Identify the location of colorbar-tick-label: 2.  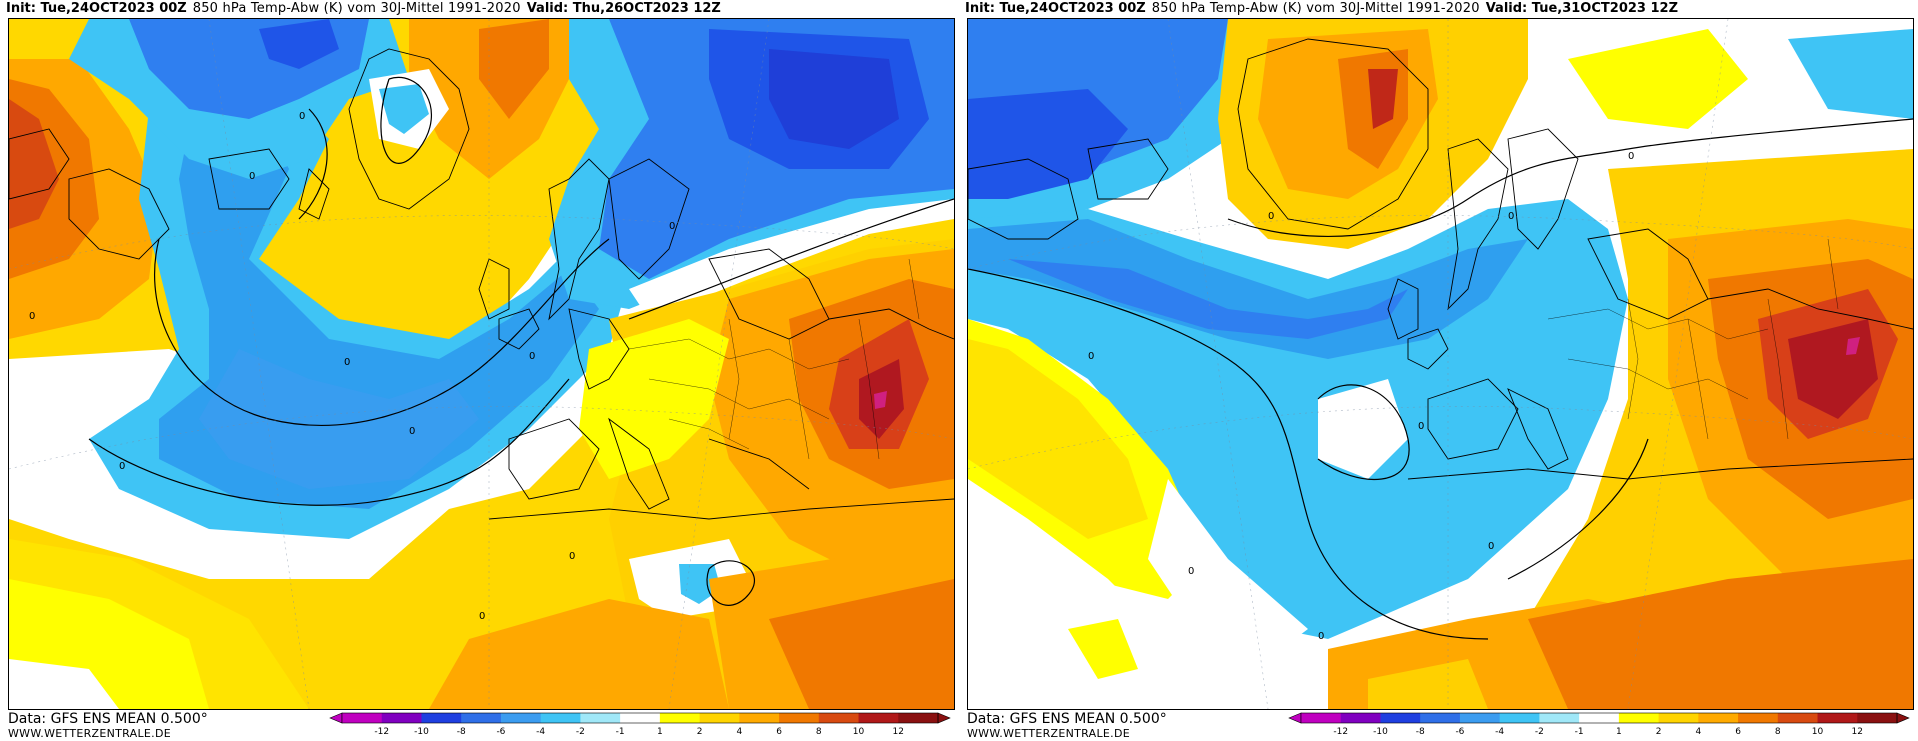
(1659, 732).